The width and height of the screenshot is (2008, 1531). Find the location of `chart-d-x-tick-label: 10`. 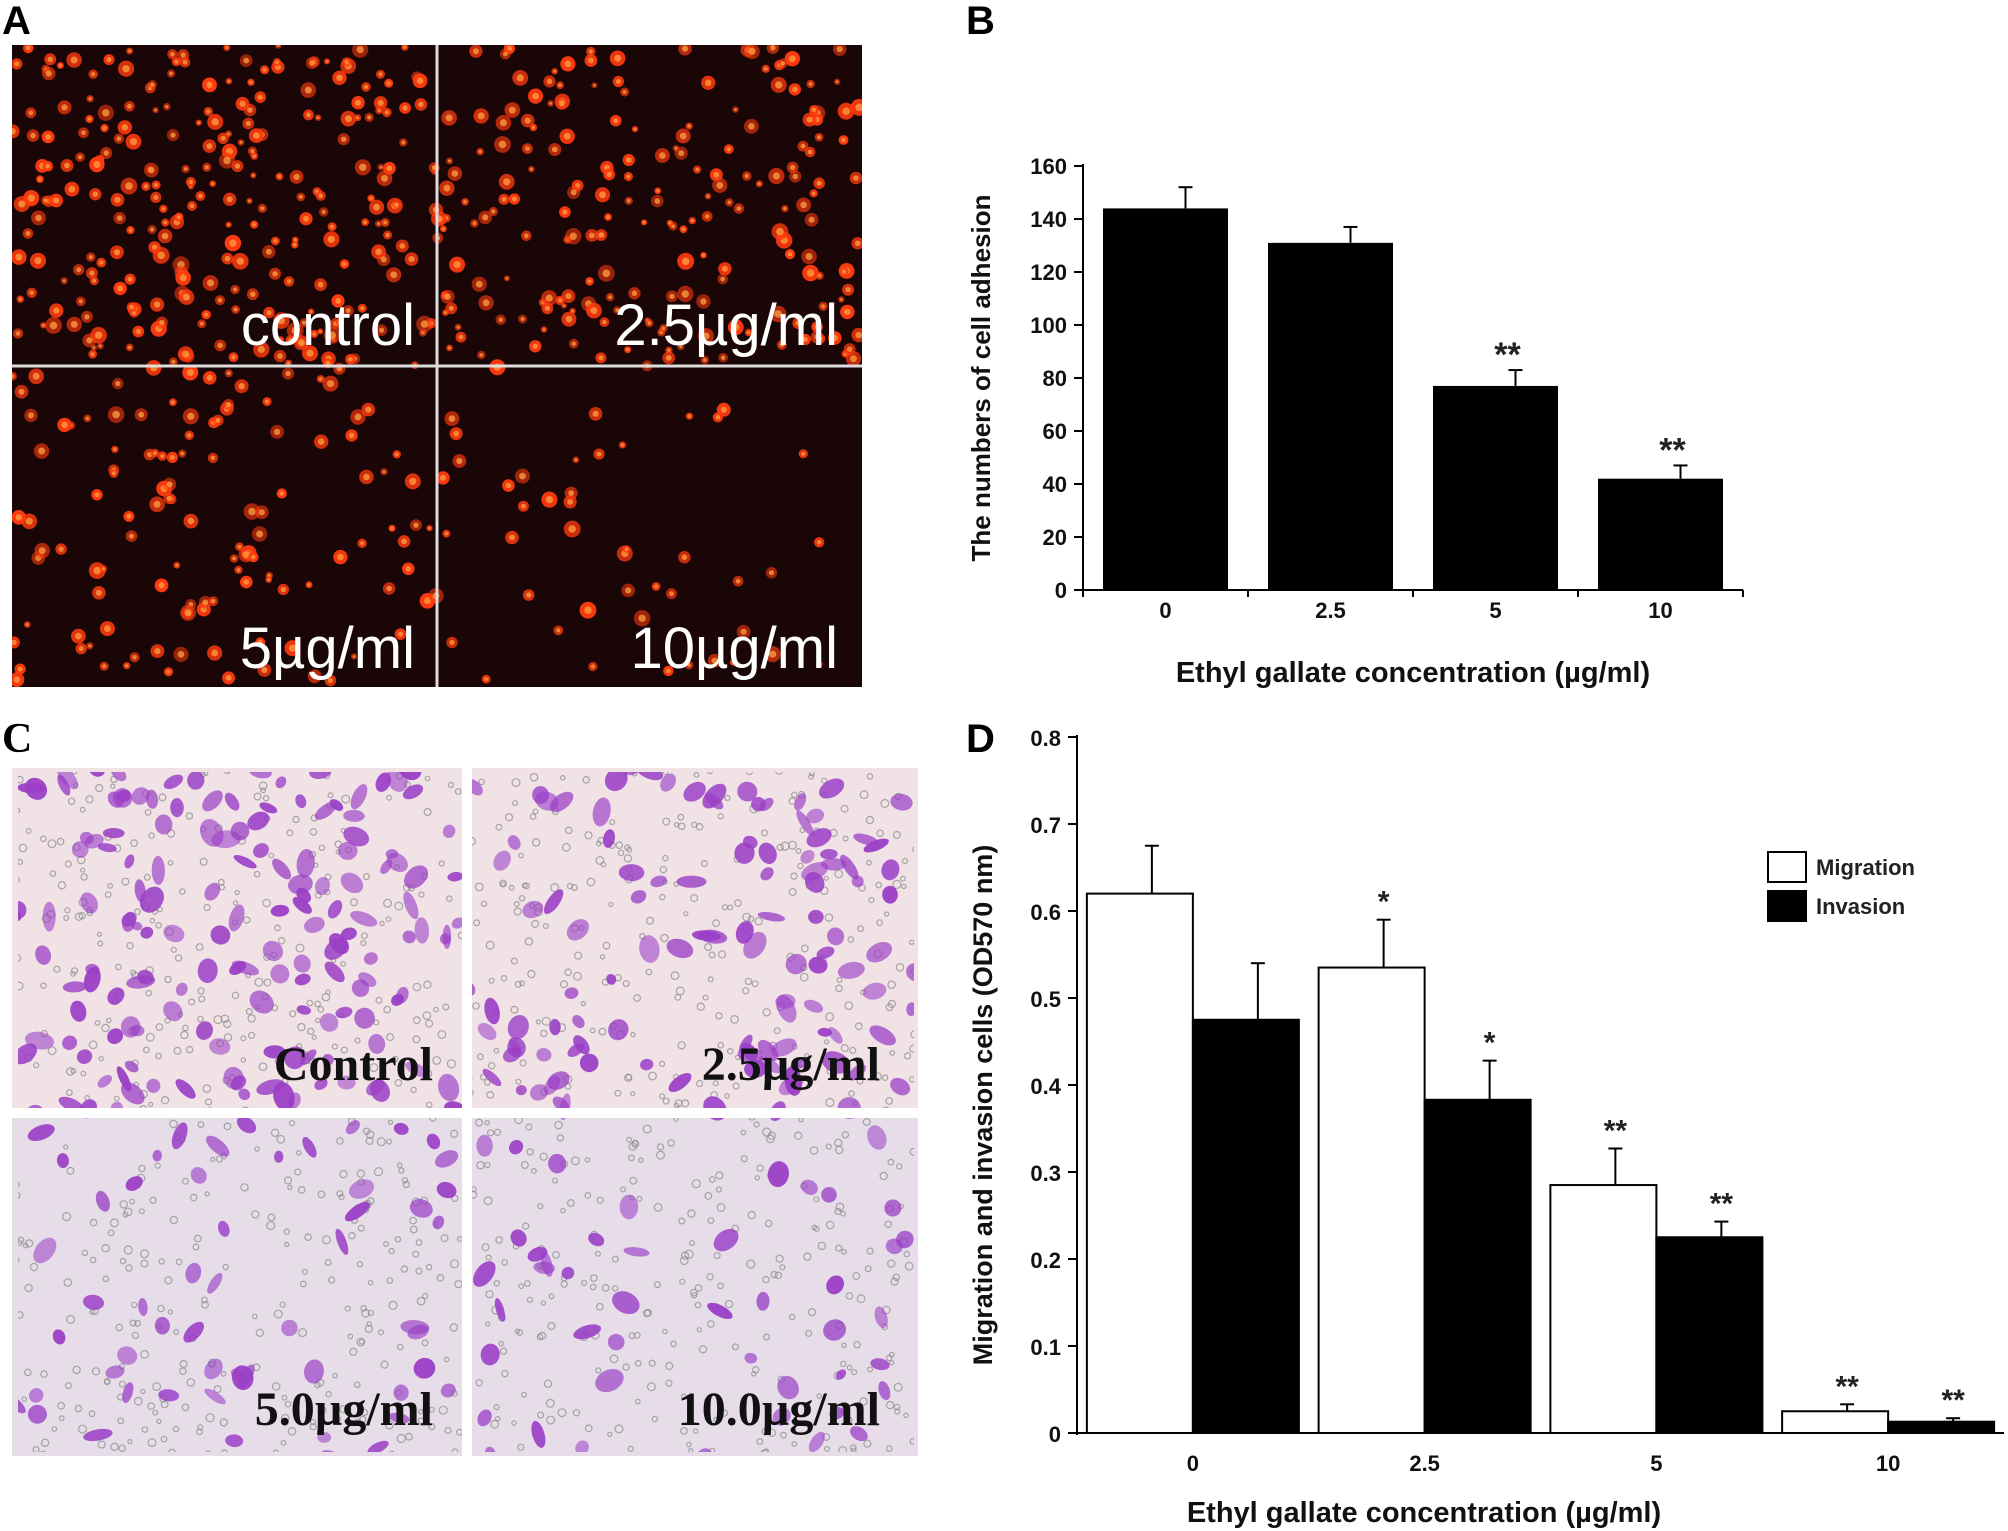

chart-d-x-tick-label: 10 is located at coordinates (1888, 1463).